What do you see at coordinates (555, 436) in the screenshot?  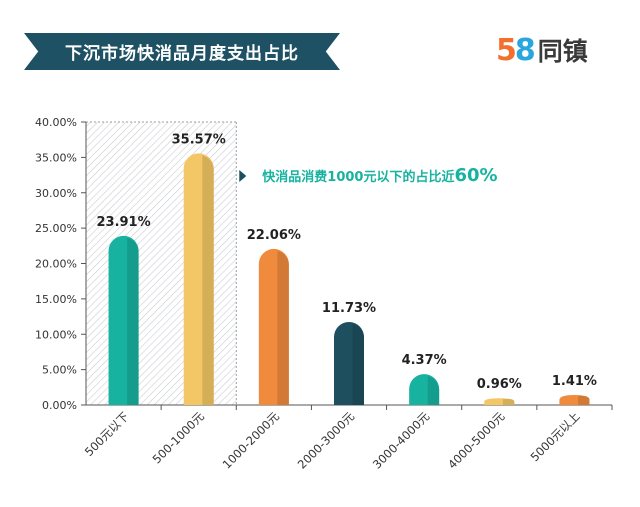 I see `x-tick-label: 5000元以上` at bounding box center [555, 436].